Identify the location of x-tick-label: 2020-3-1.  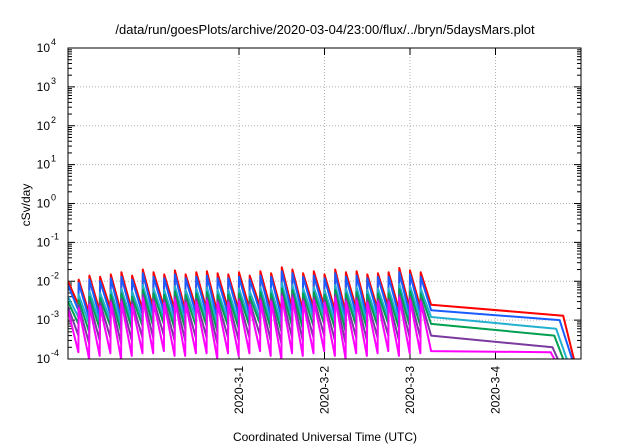
(239, 390).